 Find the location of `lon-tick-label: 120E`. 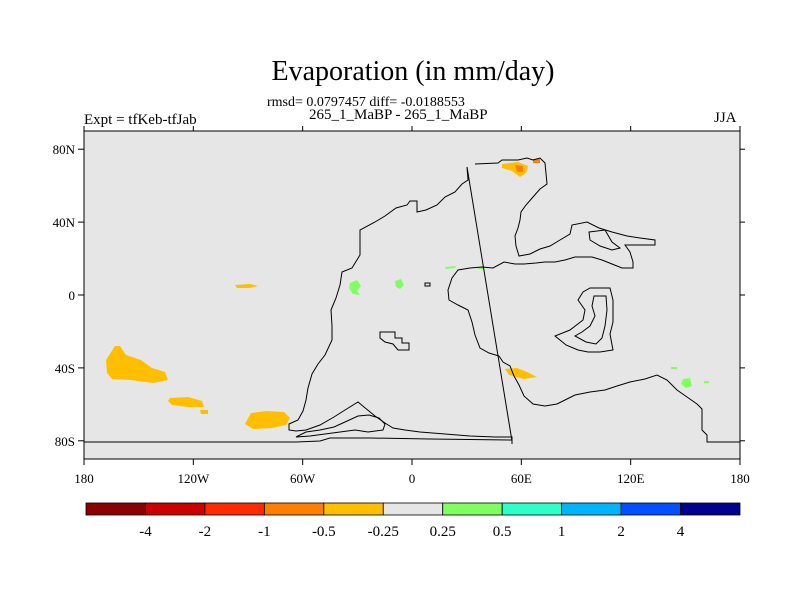

lon-tick-label: 120E is located at coordinates (631, 478).